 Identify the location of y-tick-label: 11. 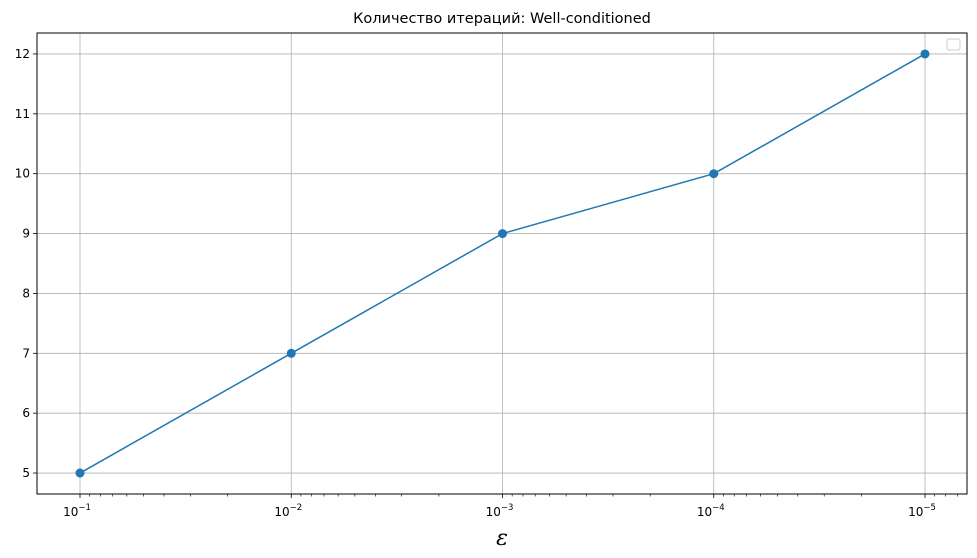
(22, 114).